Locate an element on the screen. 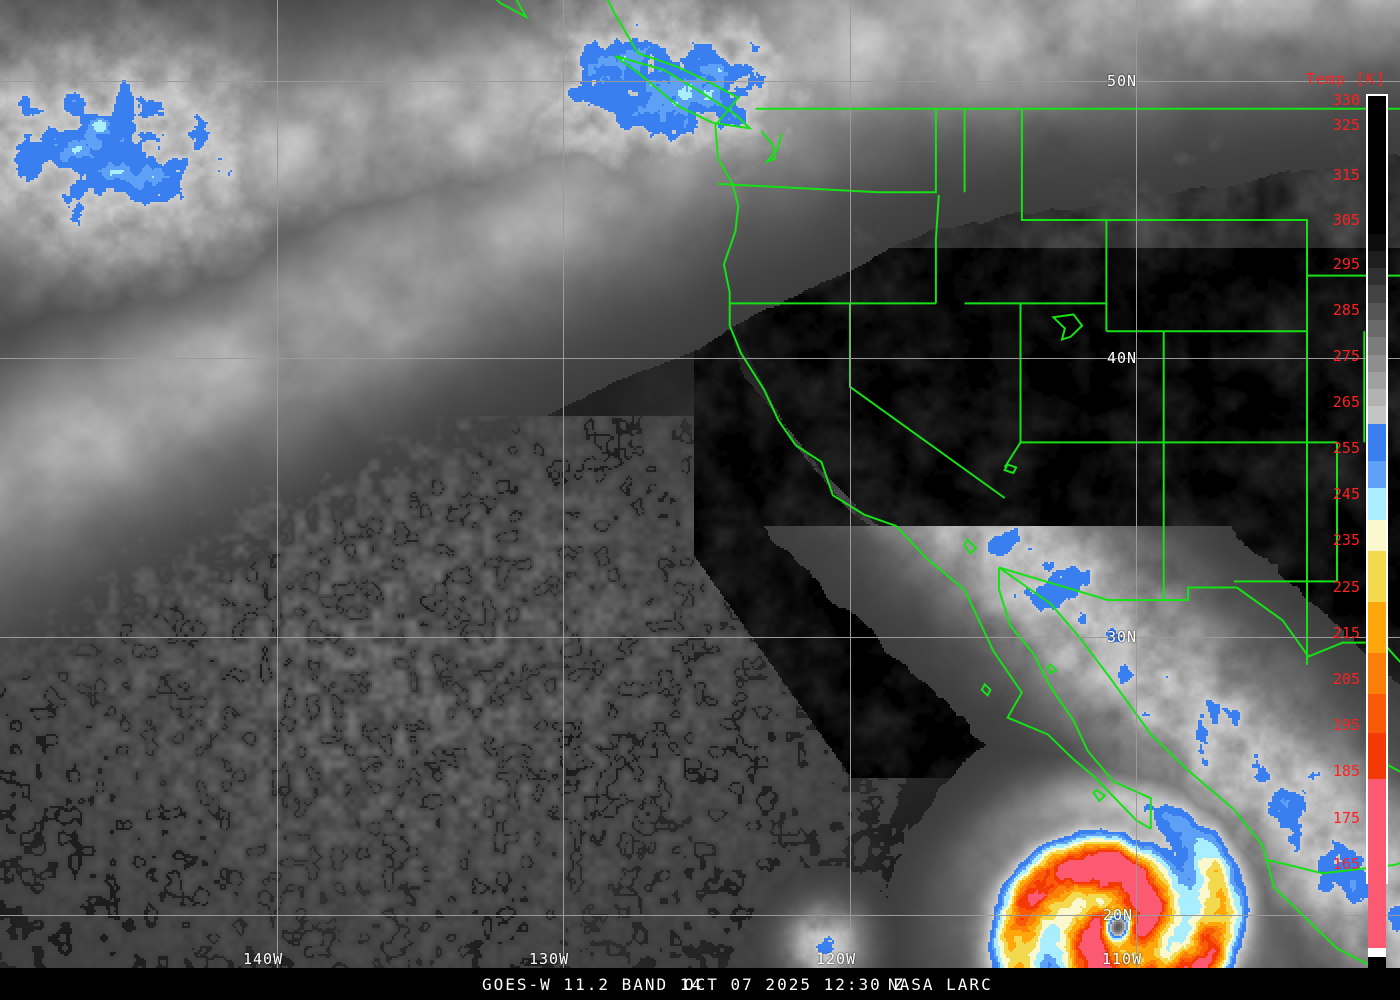 Image resolution: width=1400 pixels, height=1000 pixels. graticule-parallel-label: 40N is located at coordinates (1122, 358).